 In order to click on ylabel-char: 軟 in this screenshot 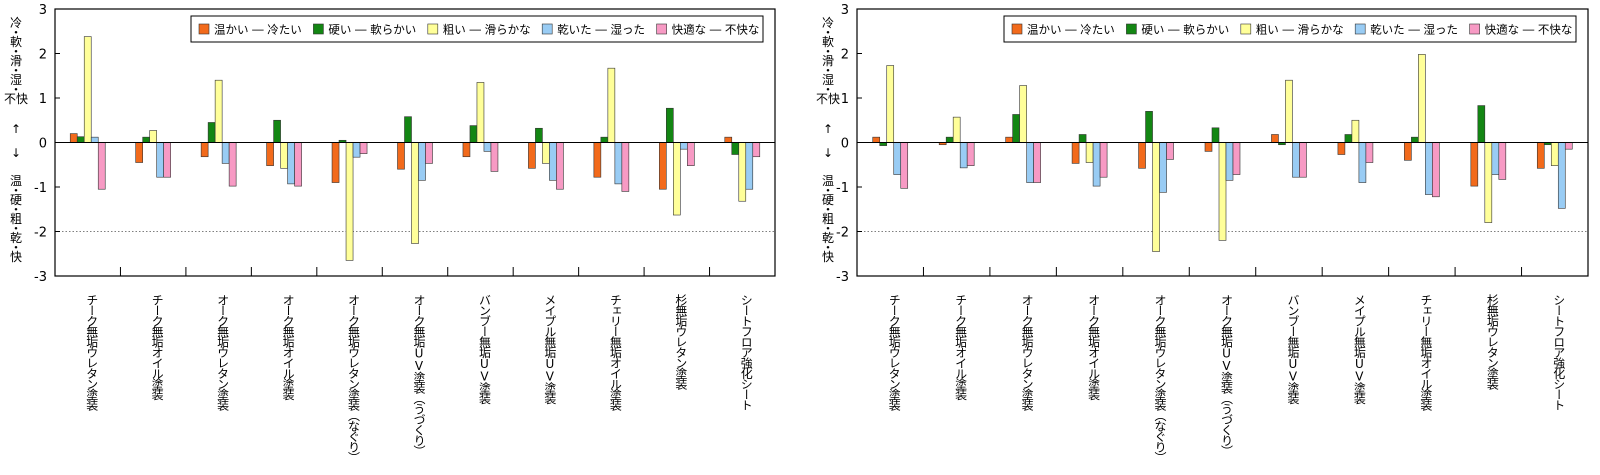, I will do `click(828, 41)`.